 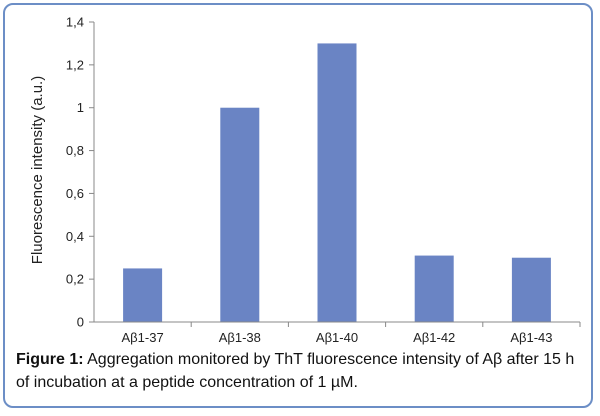 I want to click on y-tick-label: 1,4, so click(x=75, y=22).